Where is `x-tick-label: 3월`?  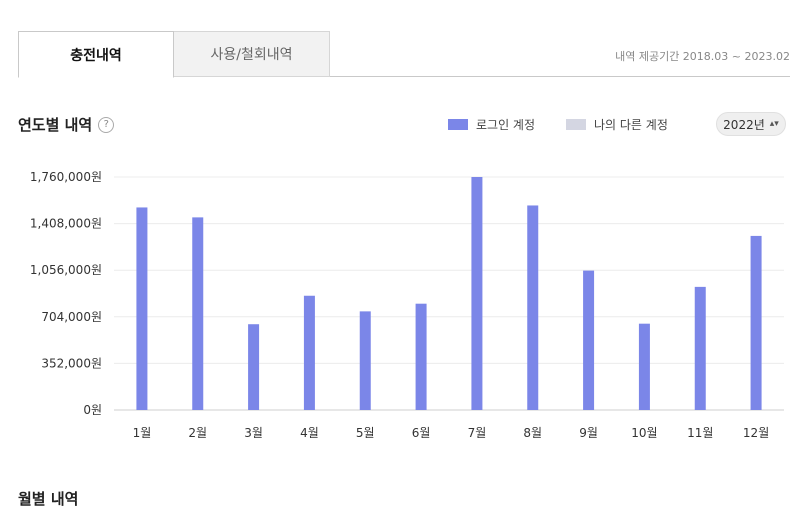 x-tick-label: 3월 is located at coordinates (253, 433).